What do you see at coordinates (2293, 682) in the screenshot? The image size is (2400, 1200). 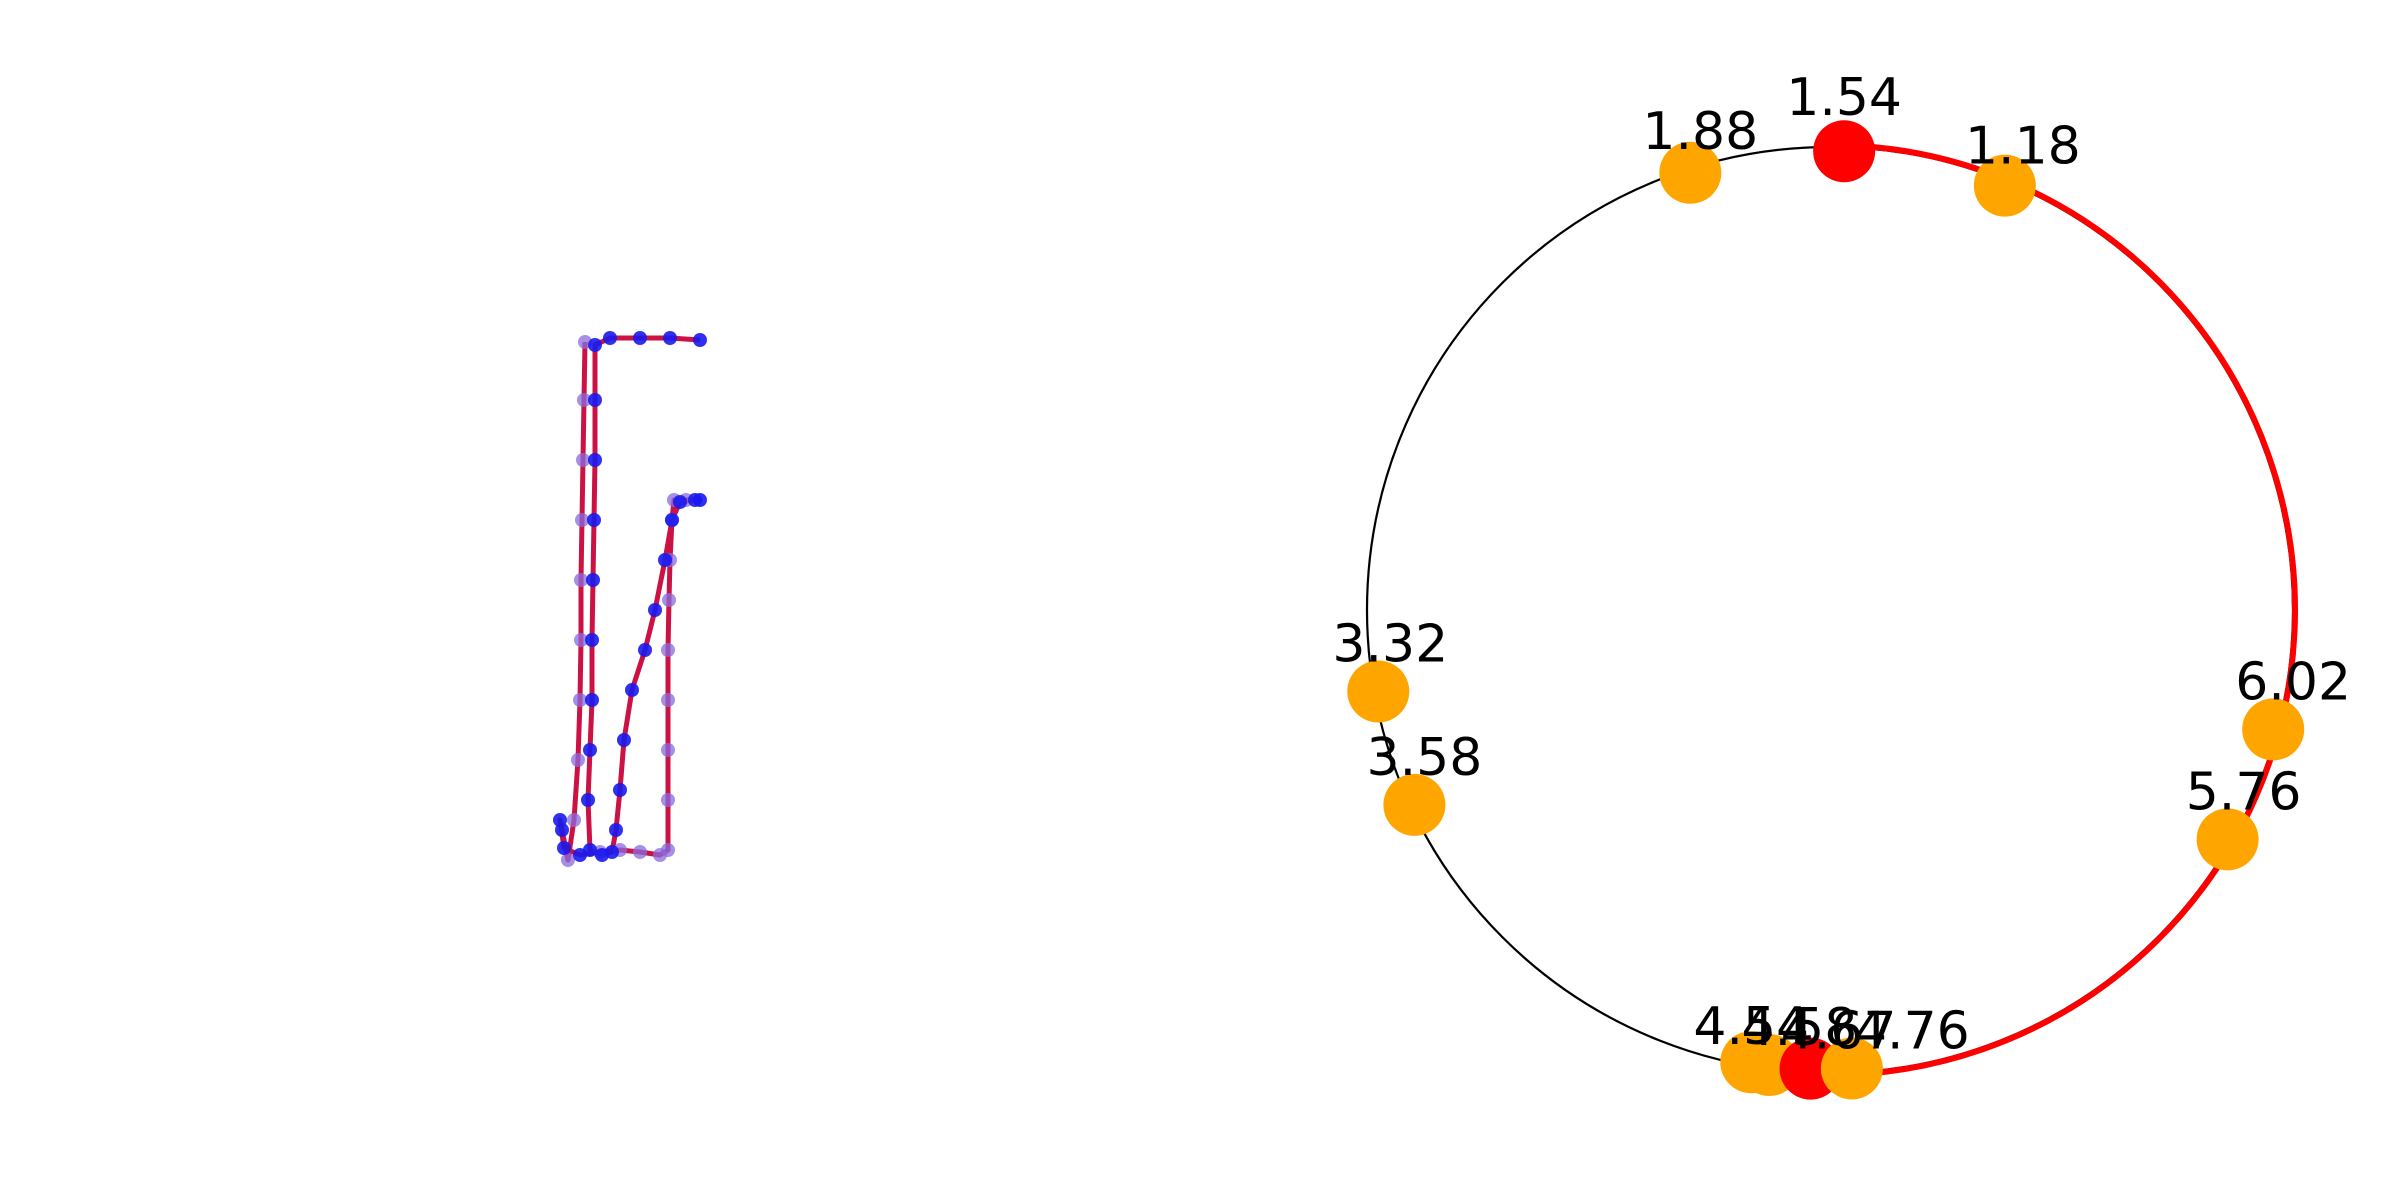 I see `angle-label-6-02: 6.02` at bounding box center [2293, 682].